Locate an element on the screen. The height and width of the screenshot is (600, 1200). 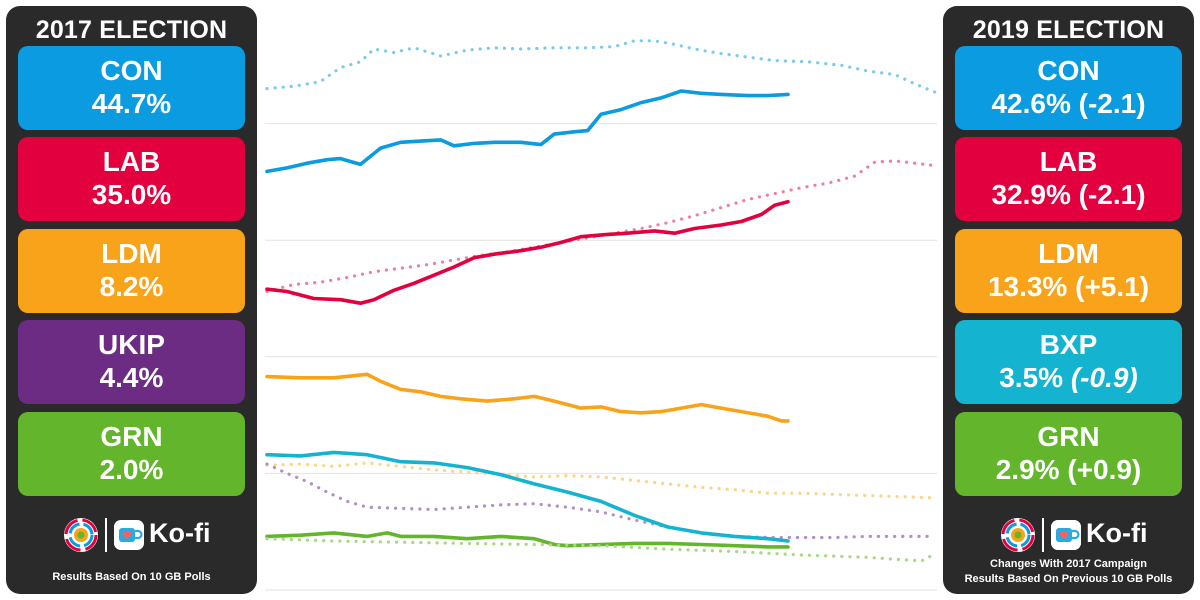
left-party-grn: GRN 2.0% is located at coordinates (131, 454).